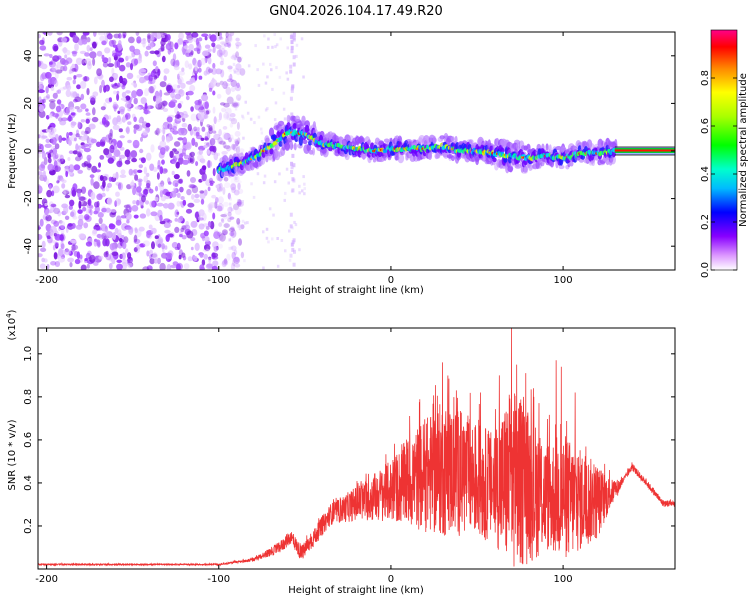  Describe the element at coordinates (292, 172) in the screenshot. I see `interference-speckle` at that location.